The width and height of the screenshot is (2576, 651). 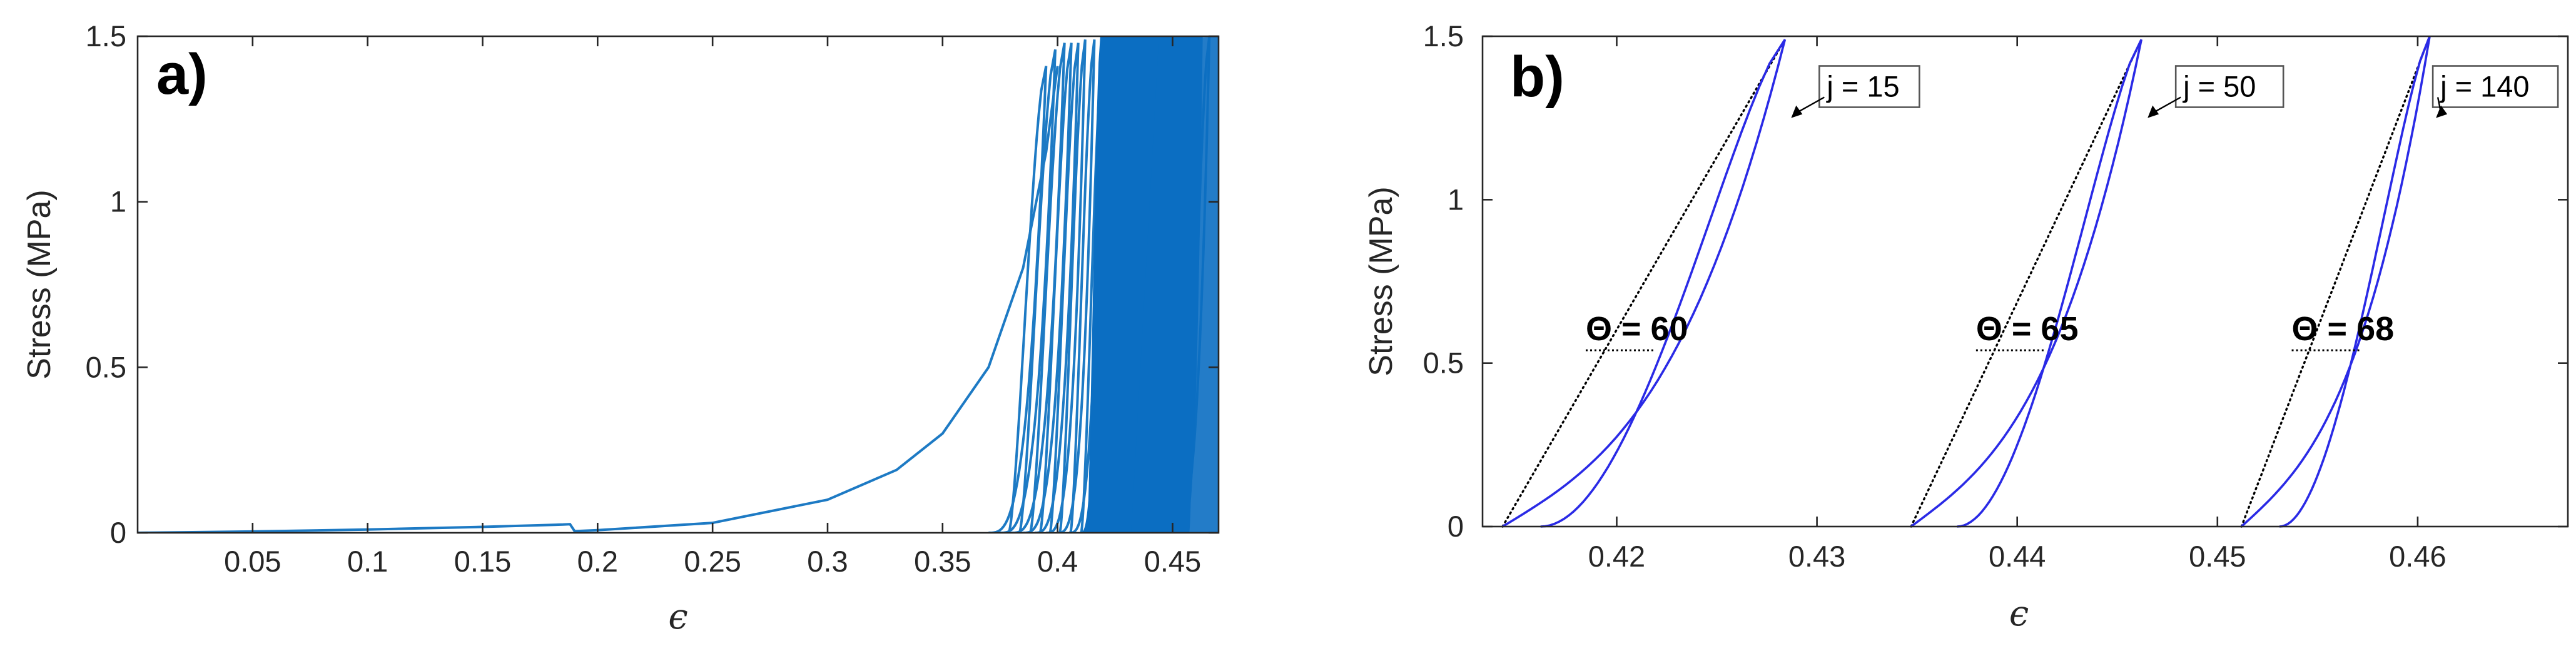 What do you see at coordinates (1862, 86) in the screenshot?
I see `panel-b-cycle-label: j = 15` at bounding box center [1862, 86].